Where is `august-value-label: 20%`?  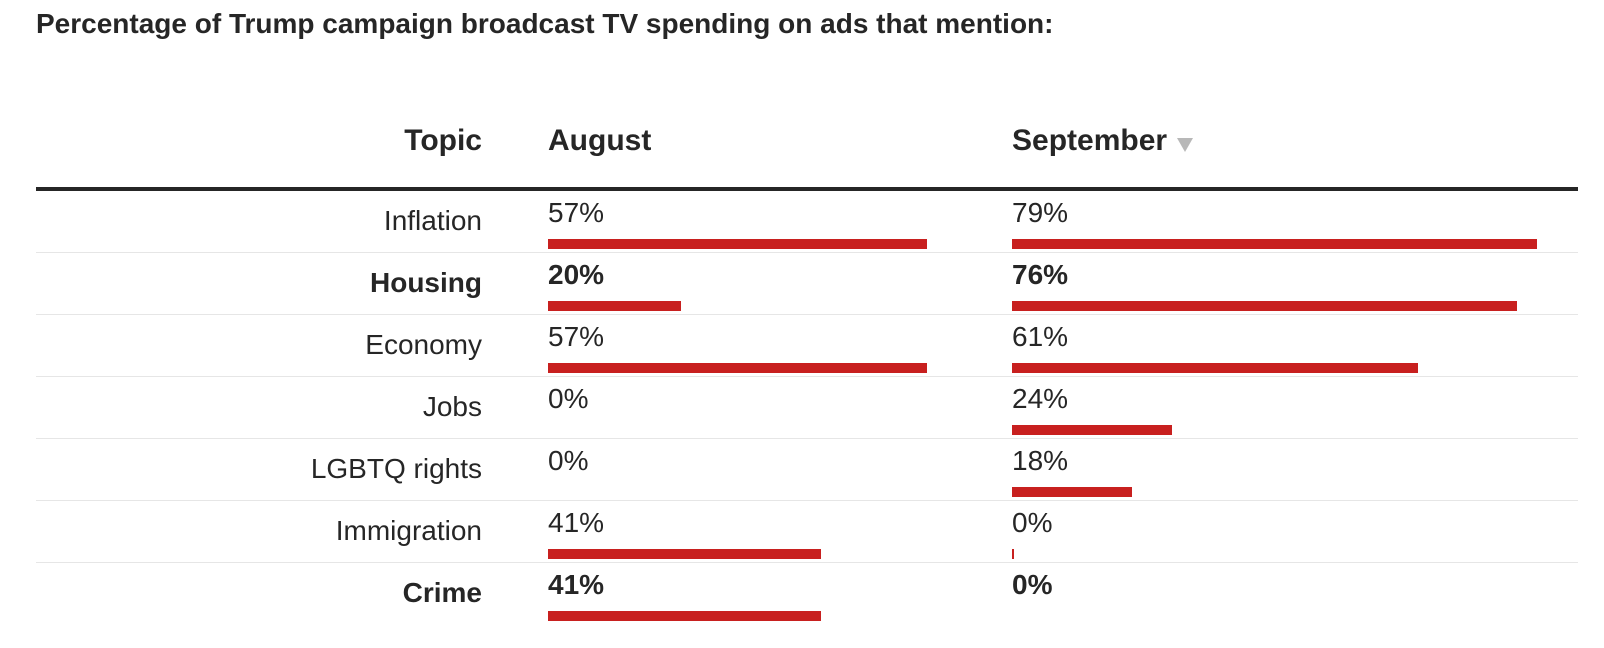 august-value-label: 20% is located at coordinates (576, 274).